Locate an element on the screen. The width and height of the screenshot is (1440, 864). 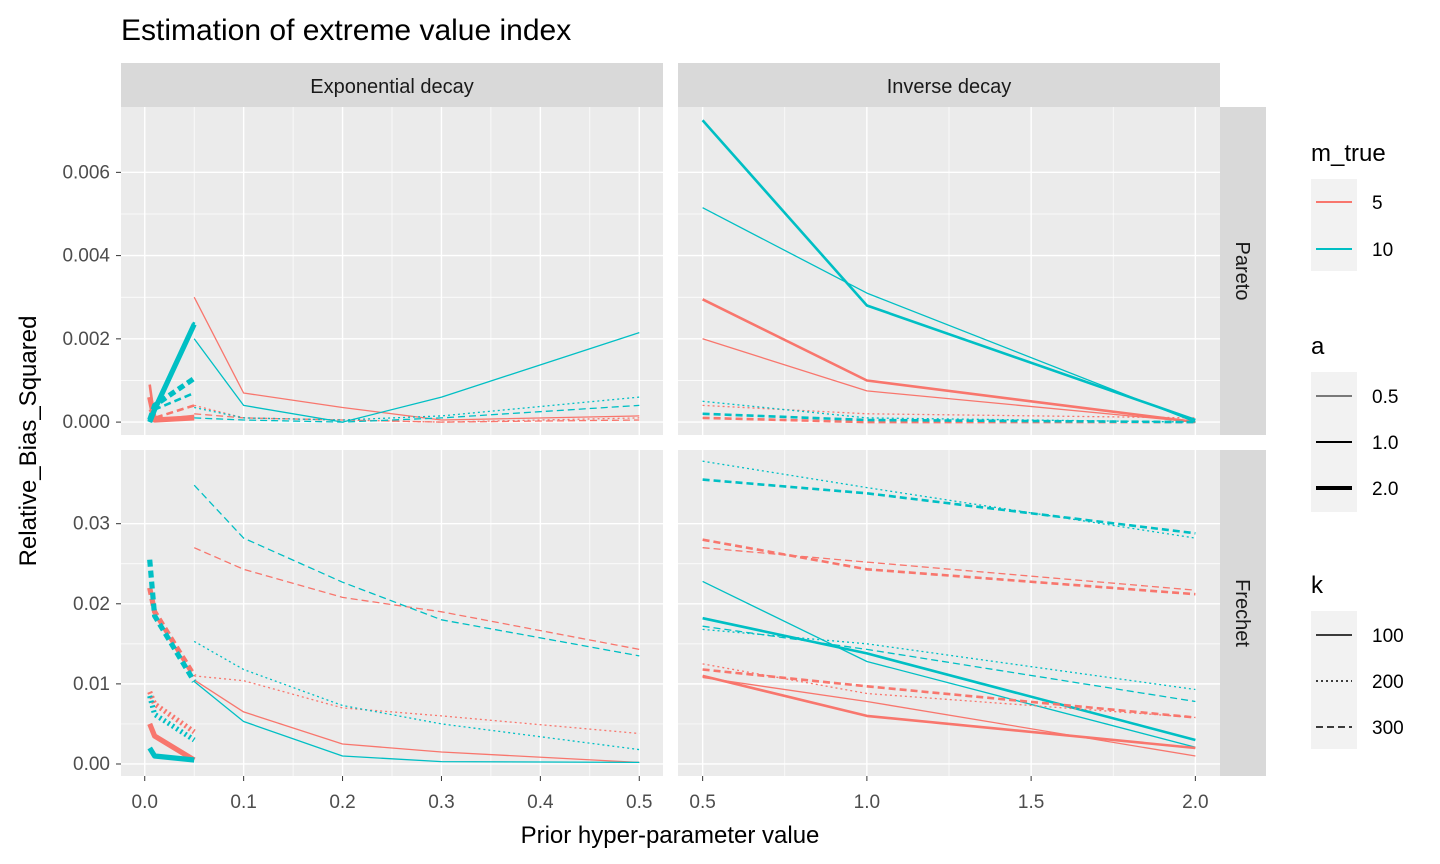
series-line-m5-a0-5-k200 is located at coordinates (949, 691).